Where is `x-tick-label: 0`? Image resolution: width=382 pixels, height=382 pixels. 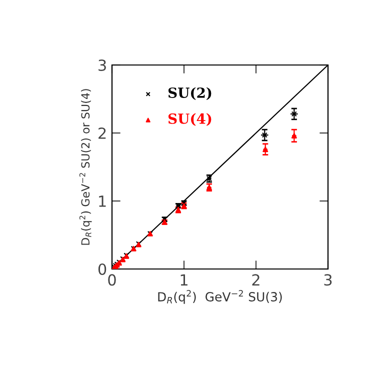 x-tick-label: 0 is located at coordinates (112, 280).